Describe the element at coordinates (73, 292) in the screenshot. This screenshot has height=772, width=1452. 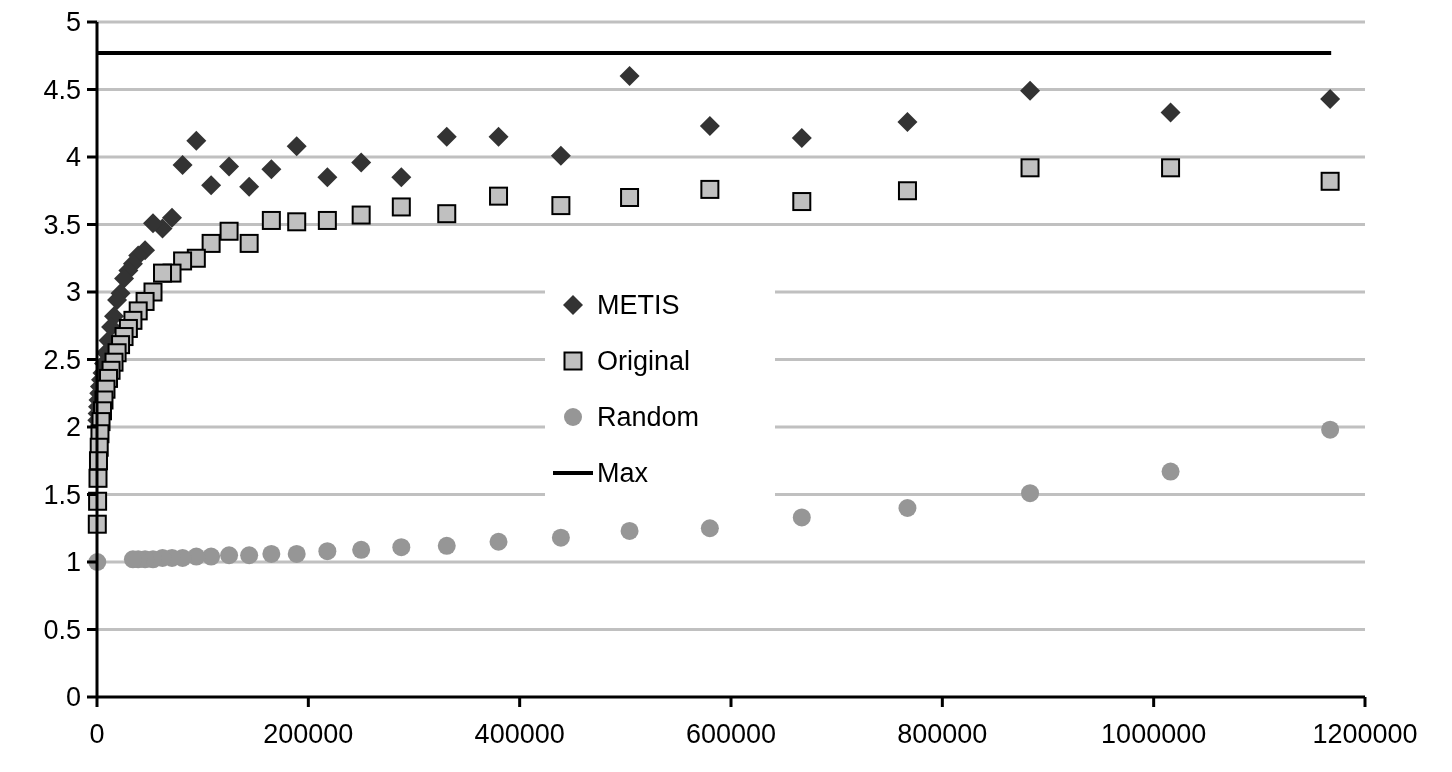
I see `y-tick-label: 3` at that location.